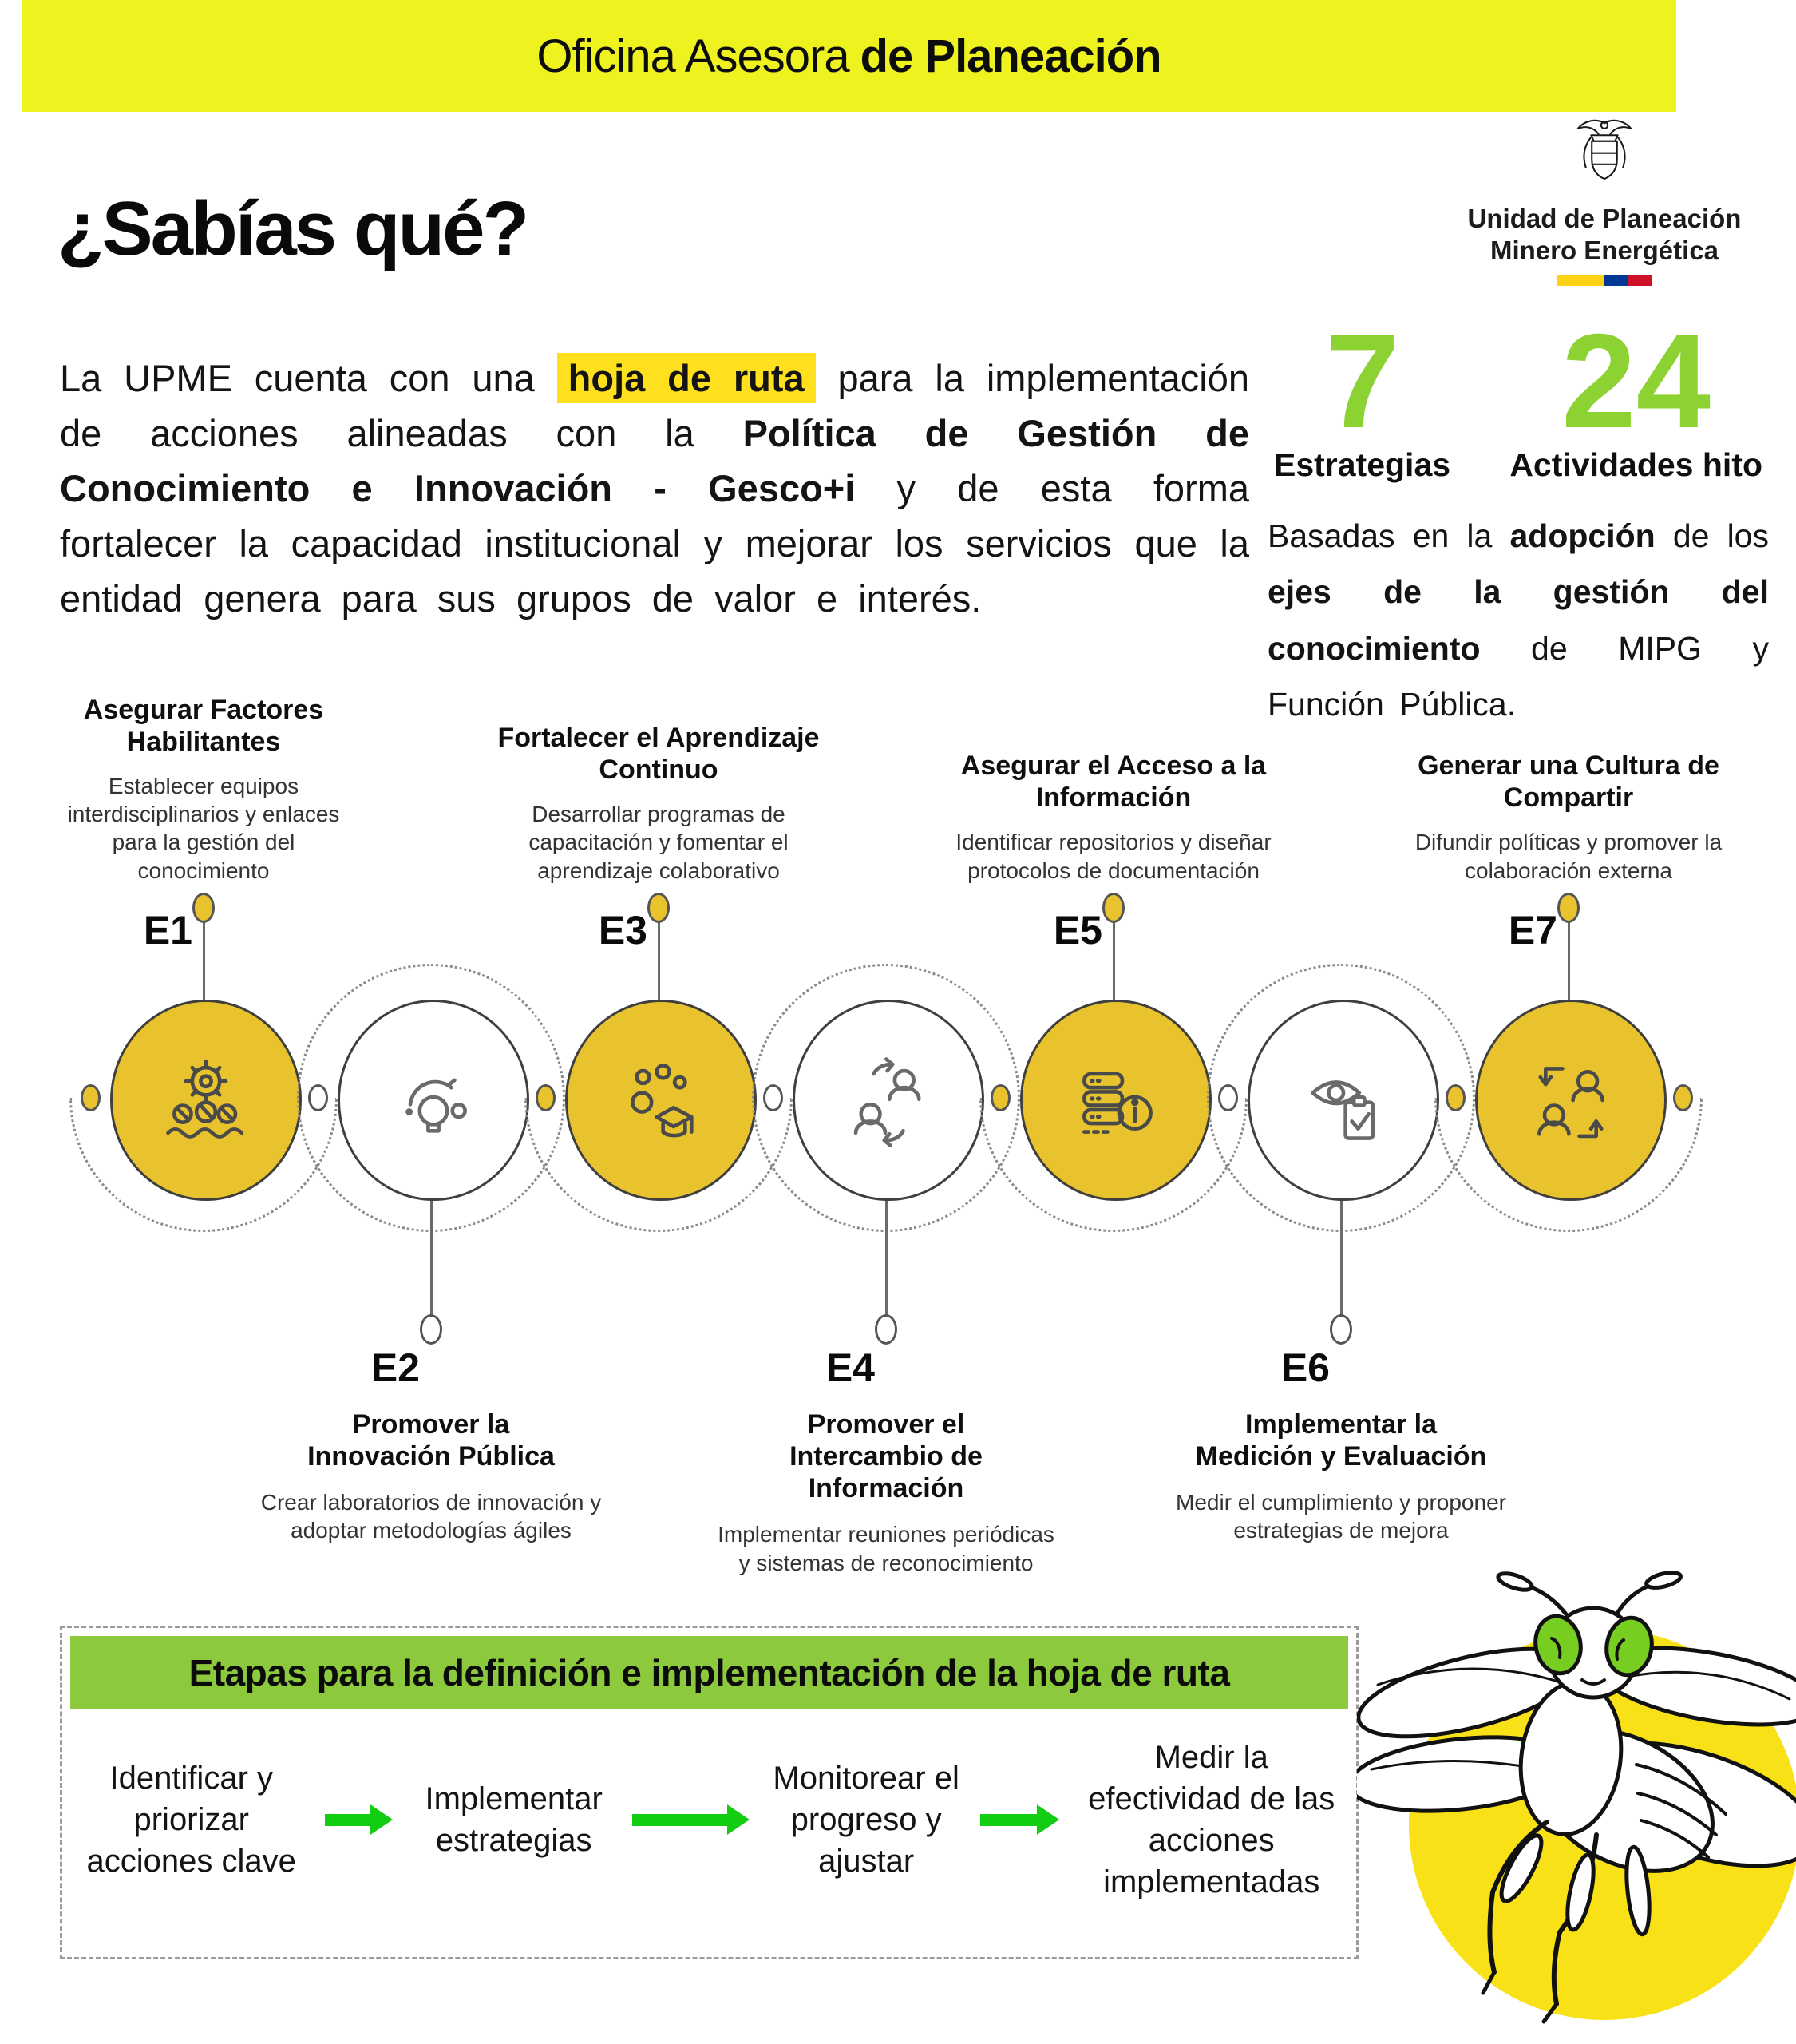  Describe the element at coordinates (1532, 930) in the screenshot. I see `stage-id-label: E7` at that location.